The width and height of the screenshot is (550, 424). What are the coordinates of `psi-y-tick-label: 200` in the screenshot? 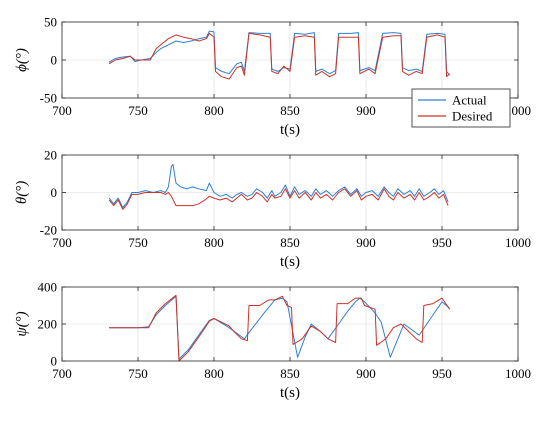 It's located at (48, 324).